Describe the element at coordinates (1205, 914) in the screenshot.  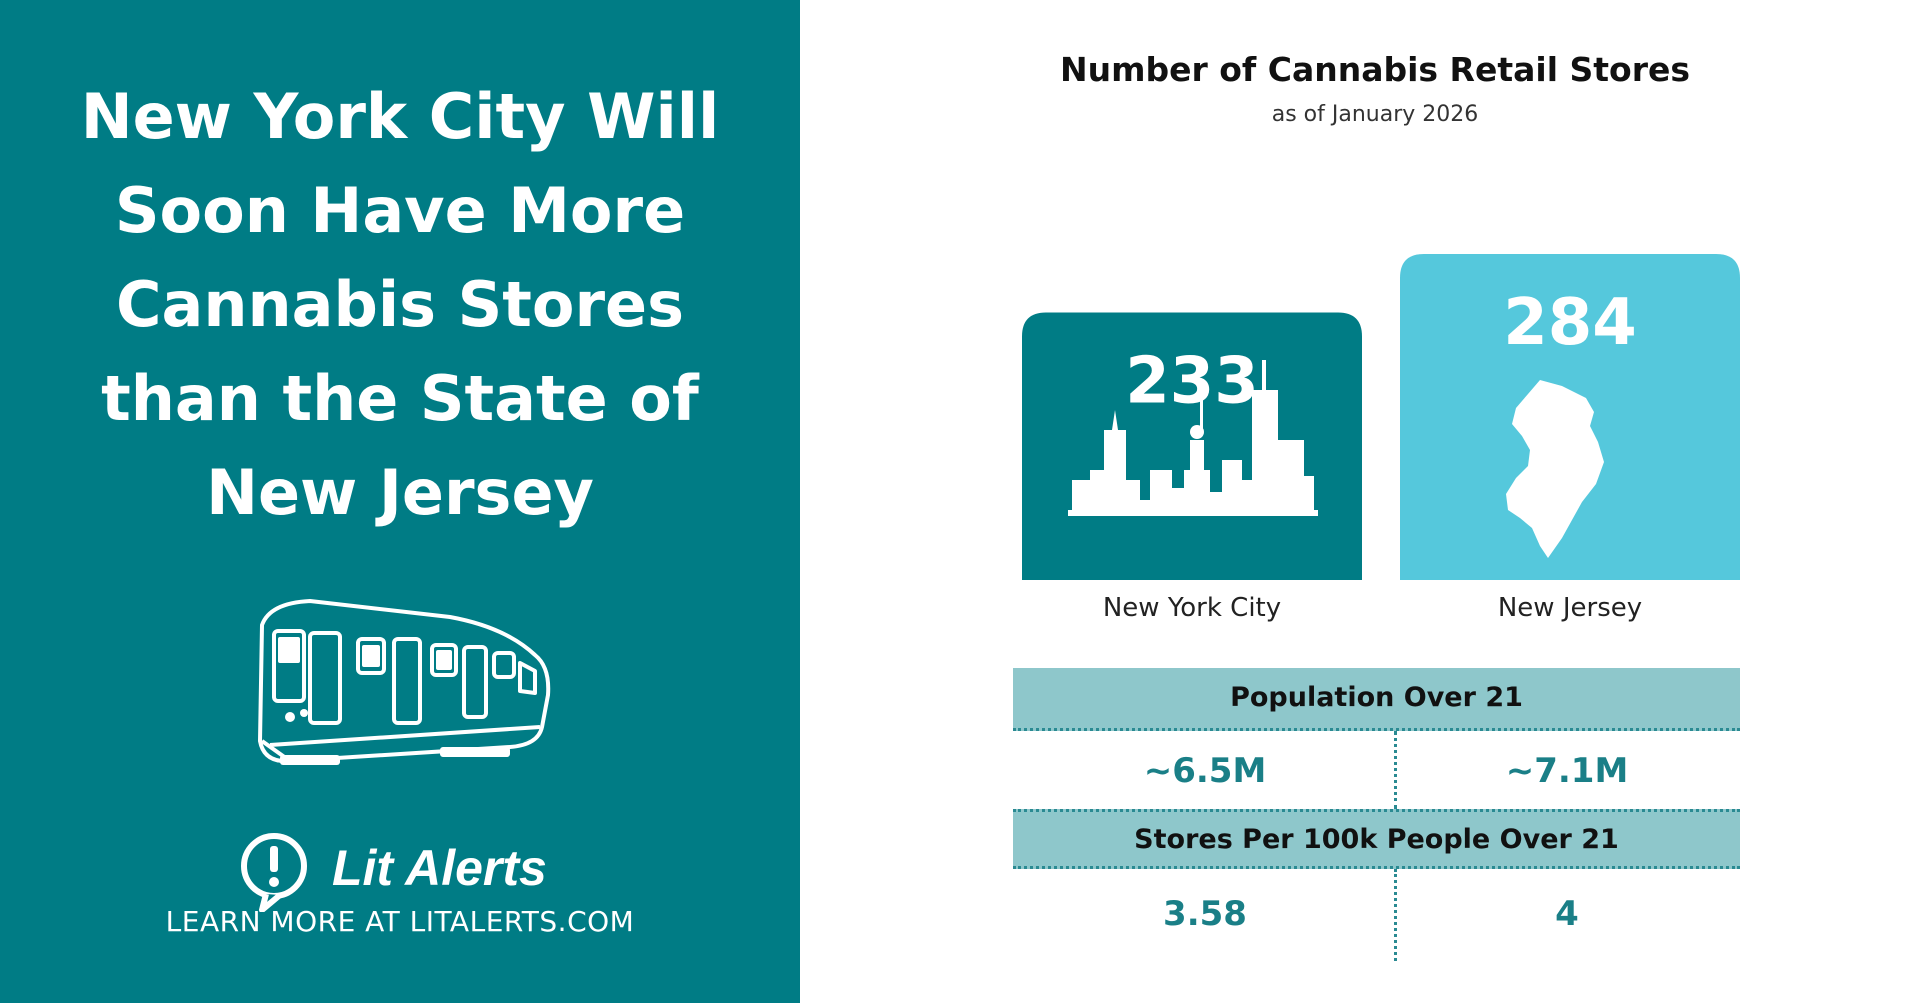
I see `nyc-per-capita: 3.58` at that location.